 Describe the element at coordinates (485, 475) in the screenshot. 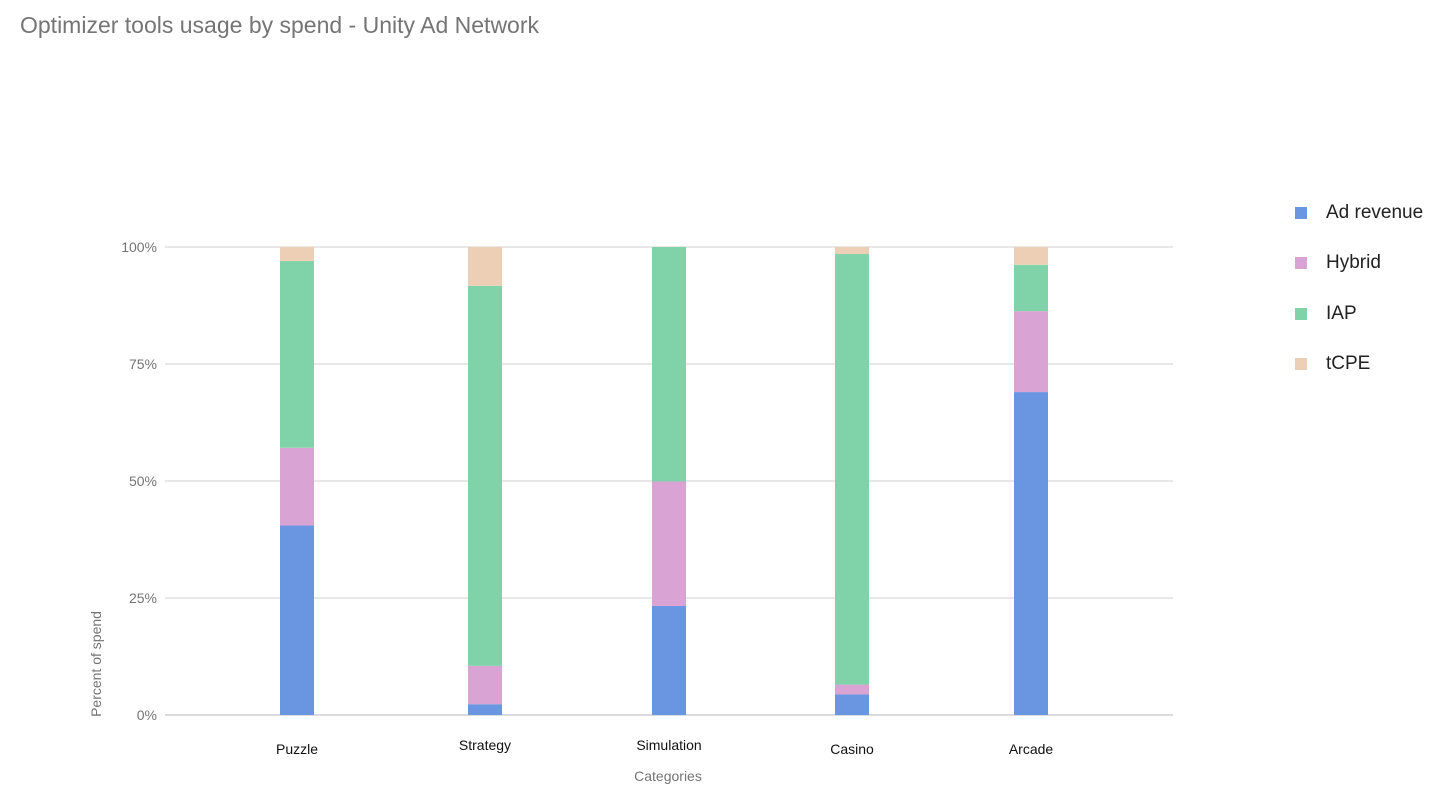

I see `bar-segment-iap-strategy` at that location.